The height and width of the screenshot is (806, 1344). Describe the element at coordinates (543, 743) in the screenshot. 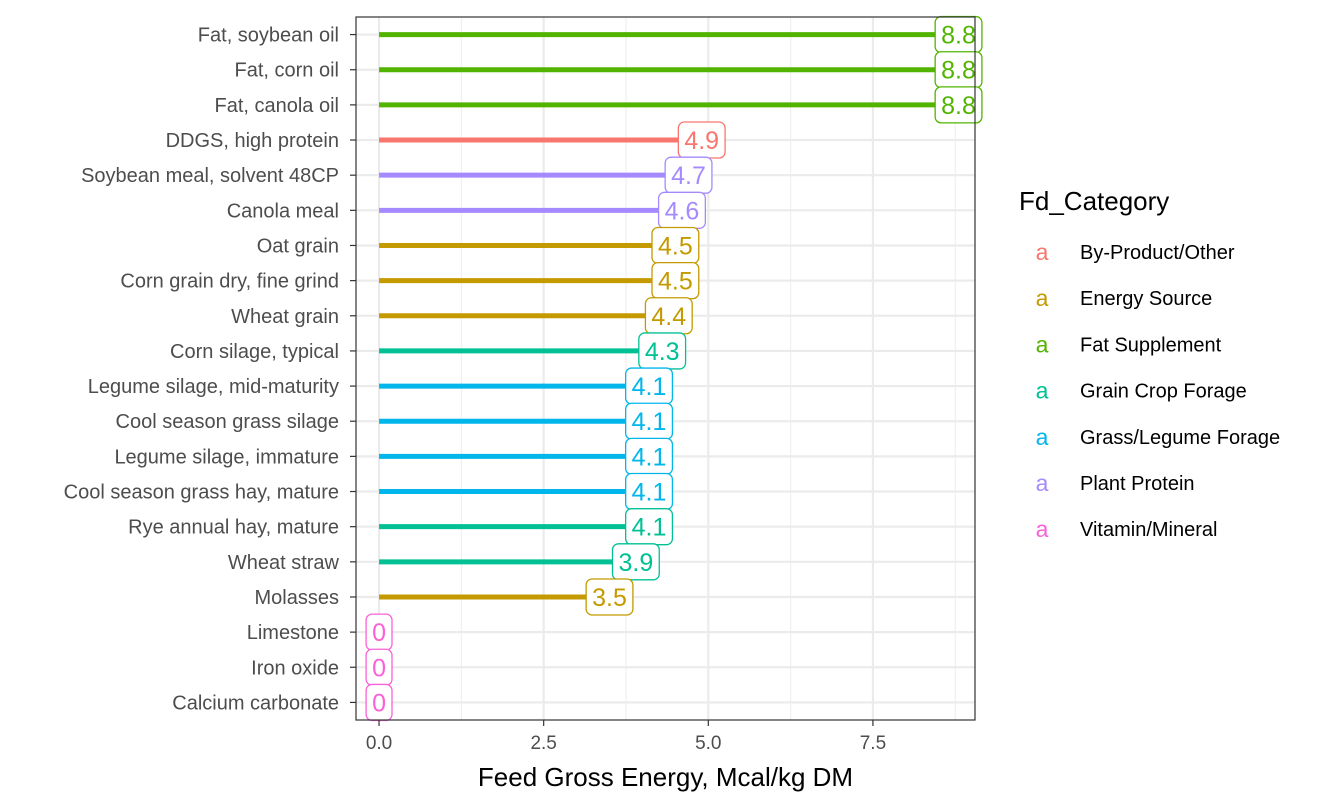

I see `x-tick-label: 2.5` at that location.